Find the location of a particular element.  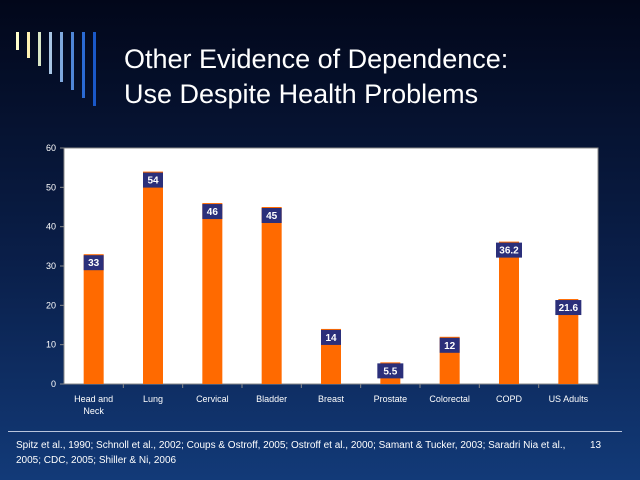

y-tick-label: 30 is located at coordinates (51, 266).